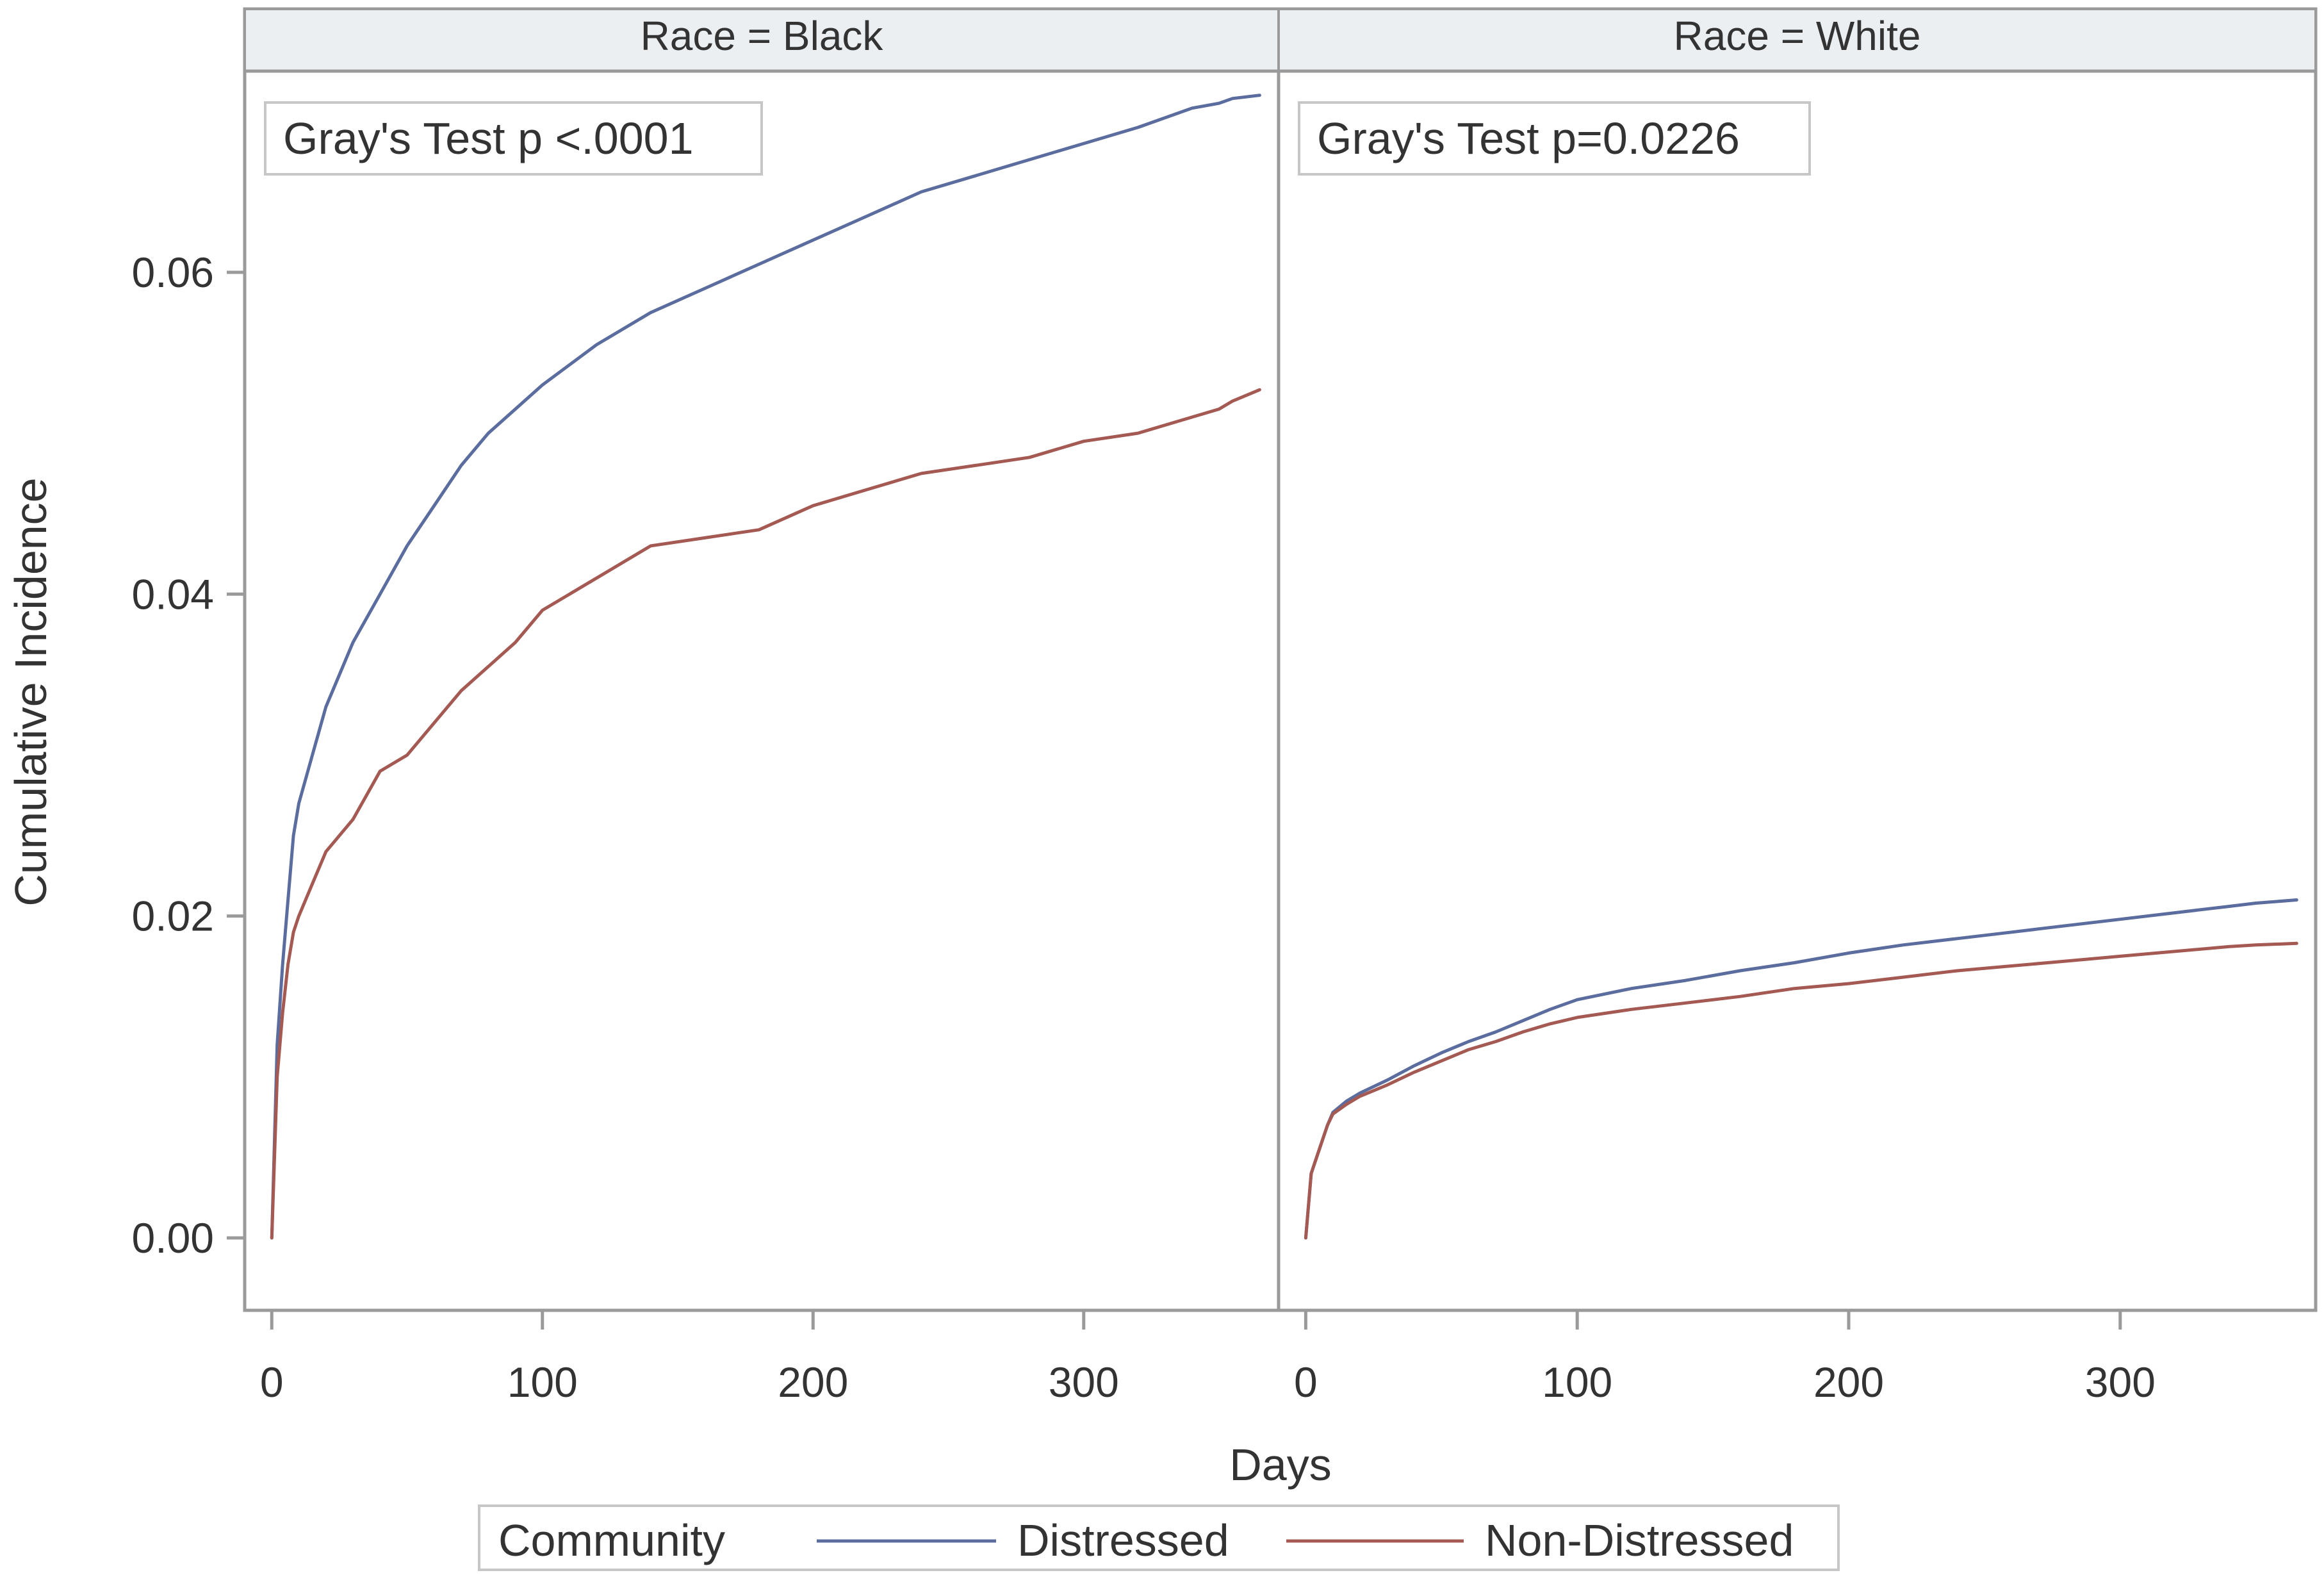 This screenshot has width=2324, height=1582. I want to click on legend-label-distressed: Distressed, so click(1123, 1540).